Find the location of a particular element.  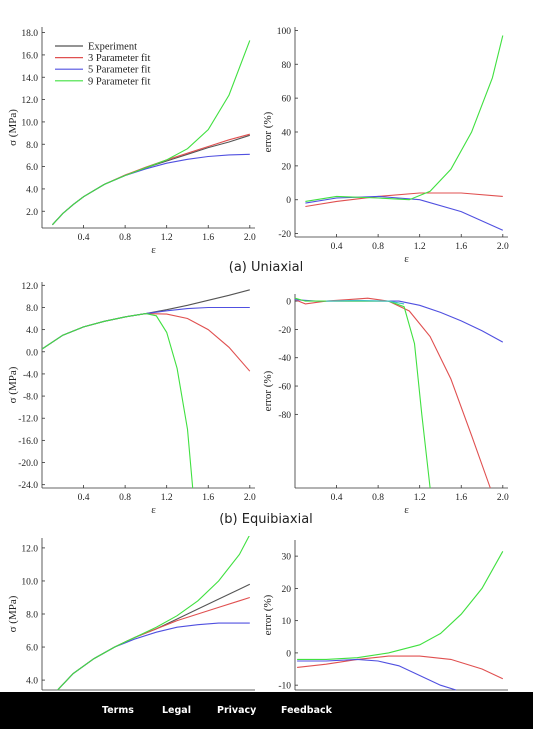

y-tick-label: -60 is located at coordinates (284, 388).